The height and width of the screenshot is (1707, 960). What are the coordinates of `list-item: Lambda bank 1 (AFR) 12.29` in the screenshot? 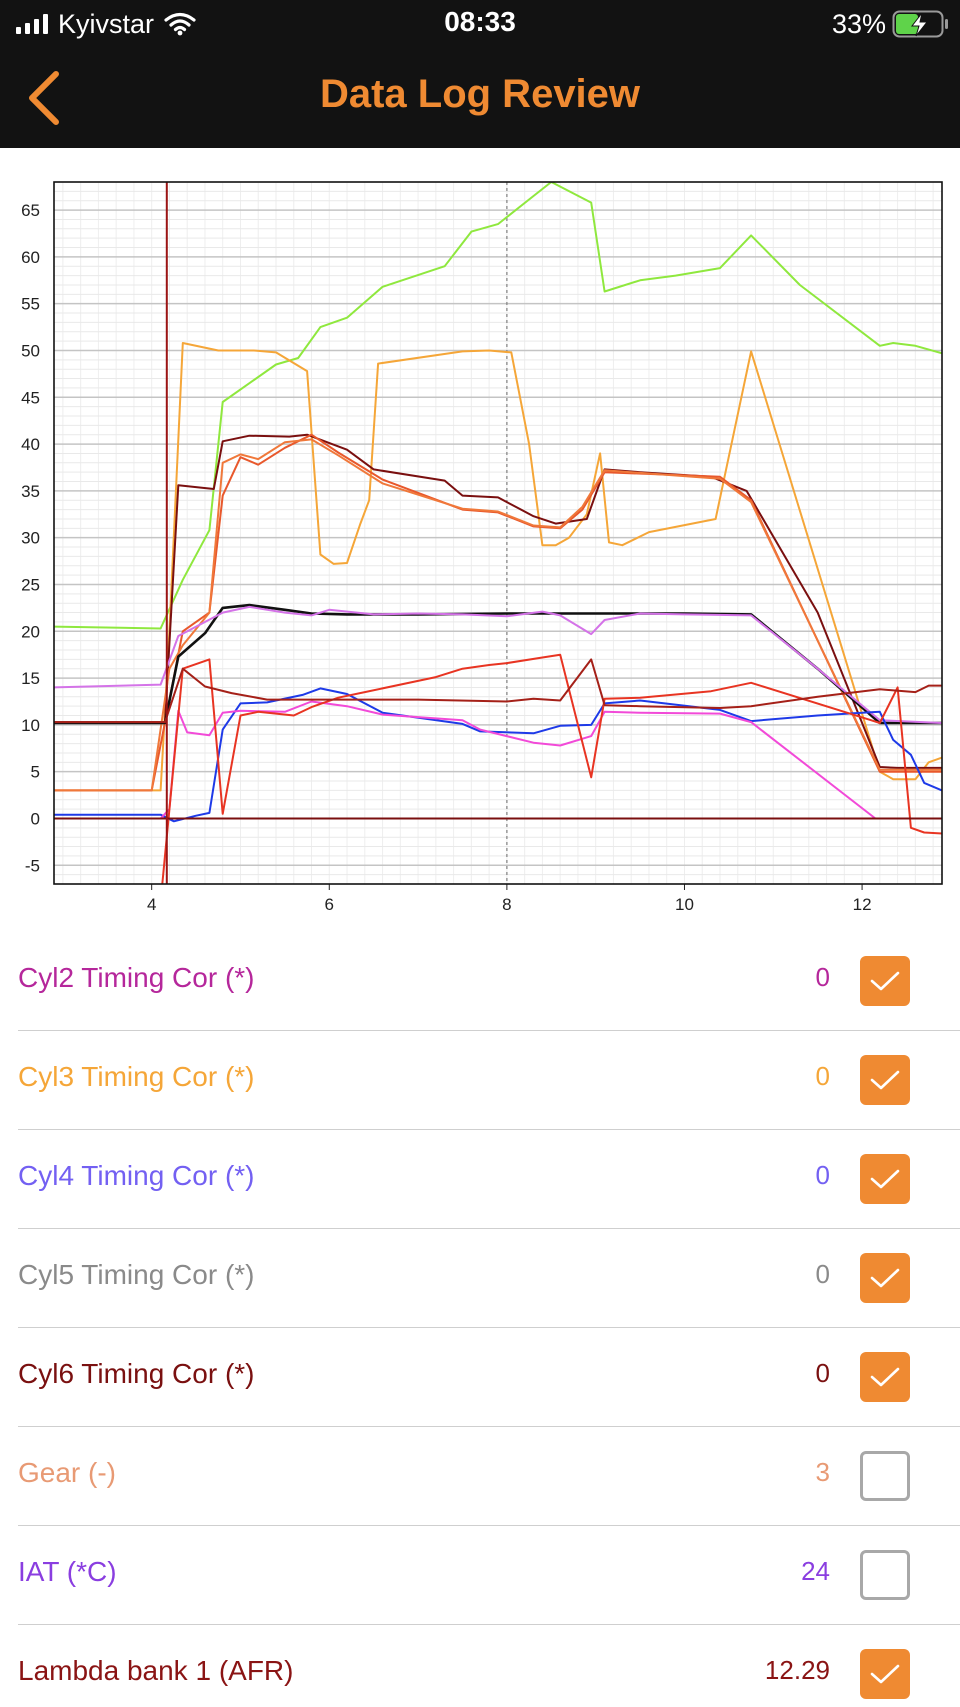 It's located at (489, 1666).